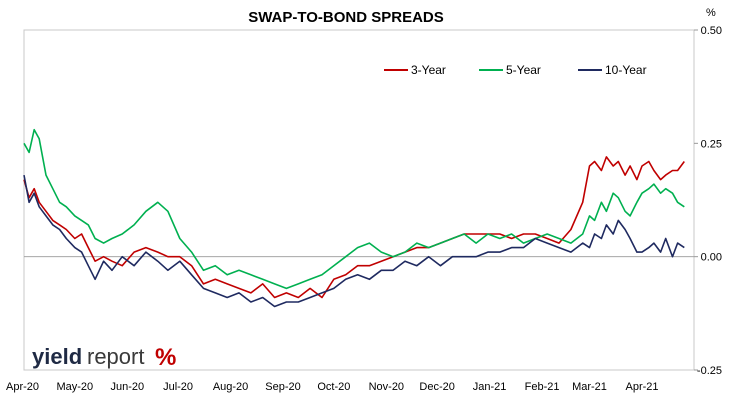  I want to click on x-tick-label: Jul-20, so click(178, 387).